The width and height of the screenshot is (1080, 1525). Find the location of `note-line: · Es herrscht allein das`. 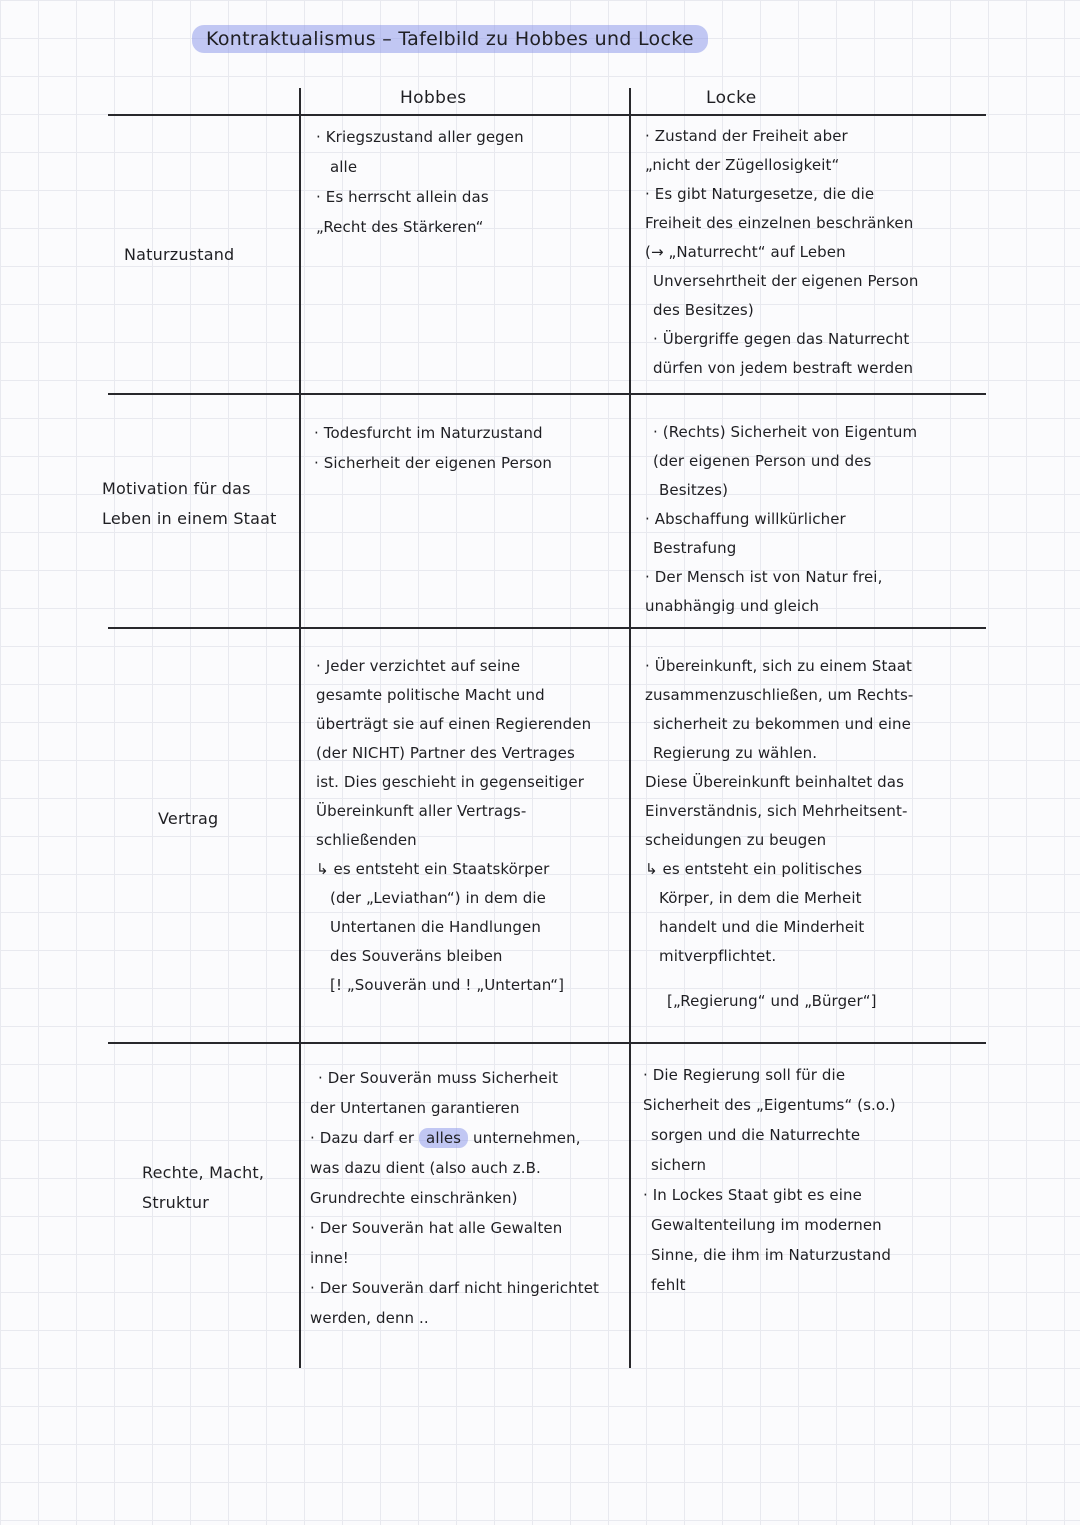

note-line: · Es herrscht allein das is located at coordinates (402, 197).